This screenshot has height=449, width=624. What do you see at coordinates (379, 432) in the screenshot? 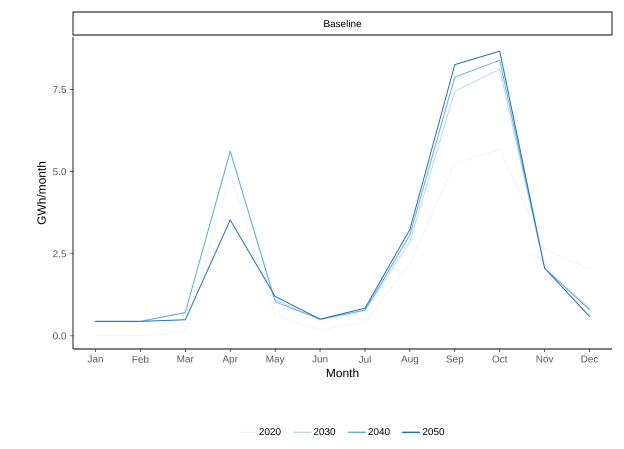
I see `legend-label: 2040` at bounding box center [379, 432].